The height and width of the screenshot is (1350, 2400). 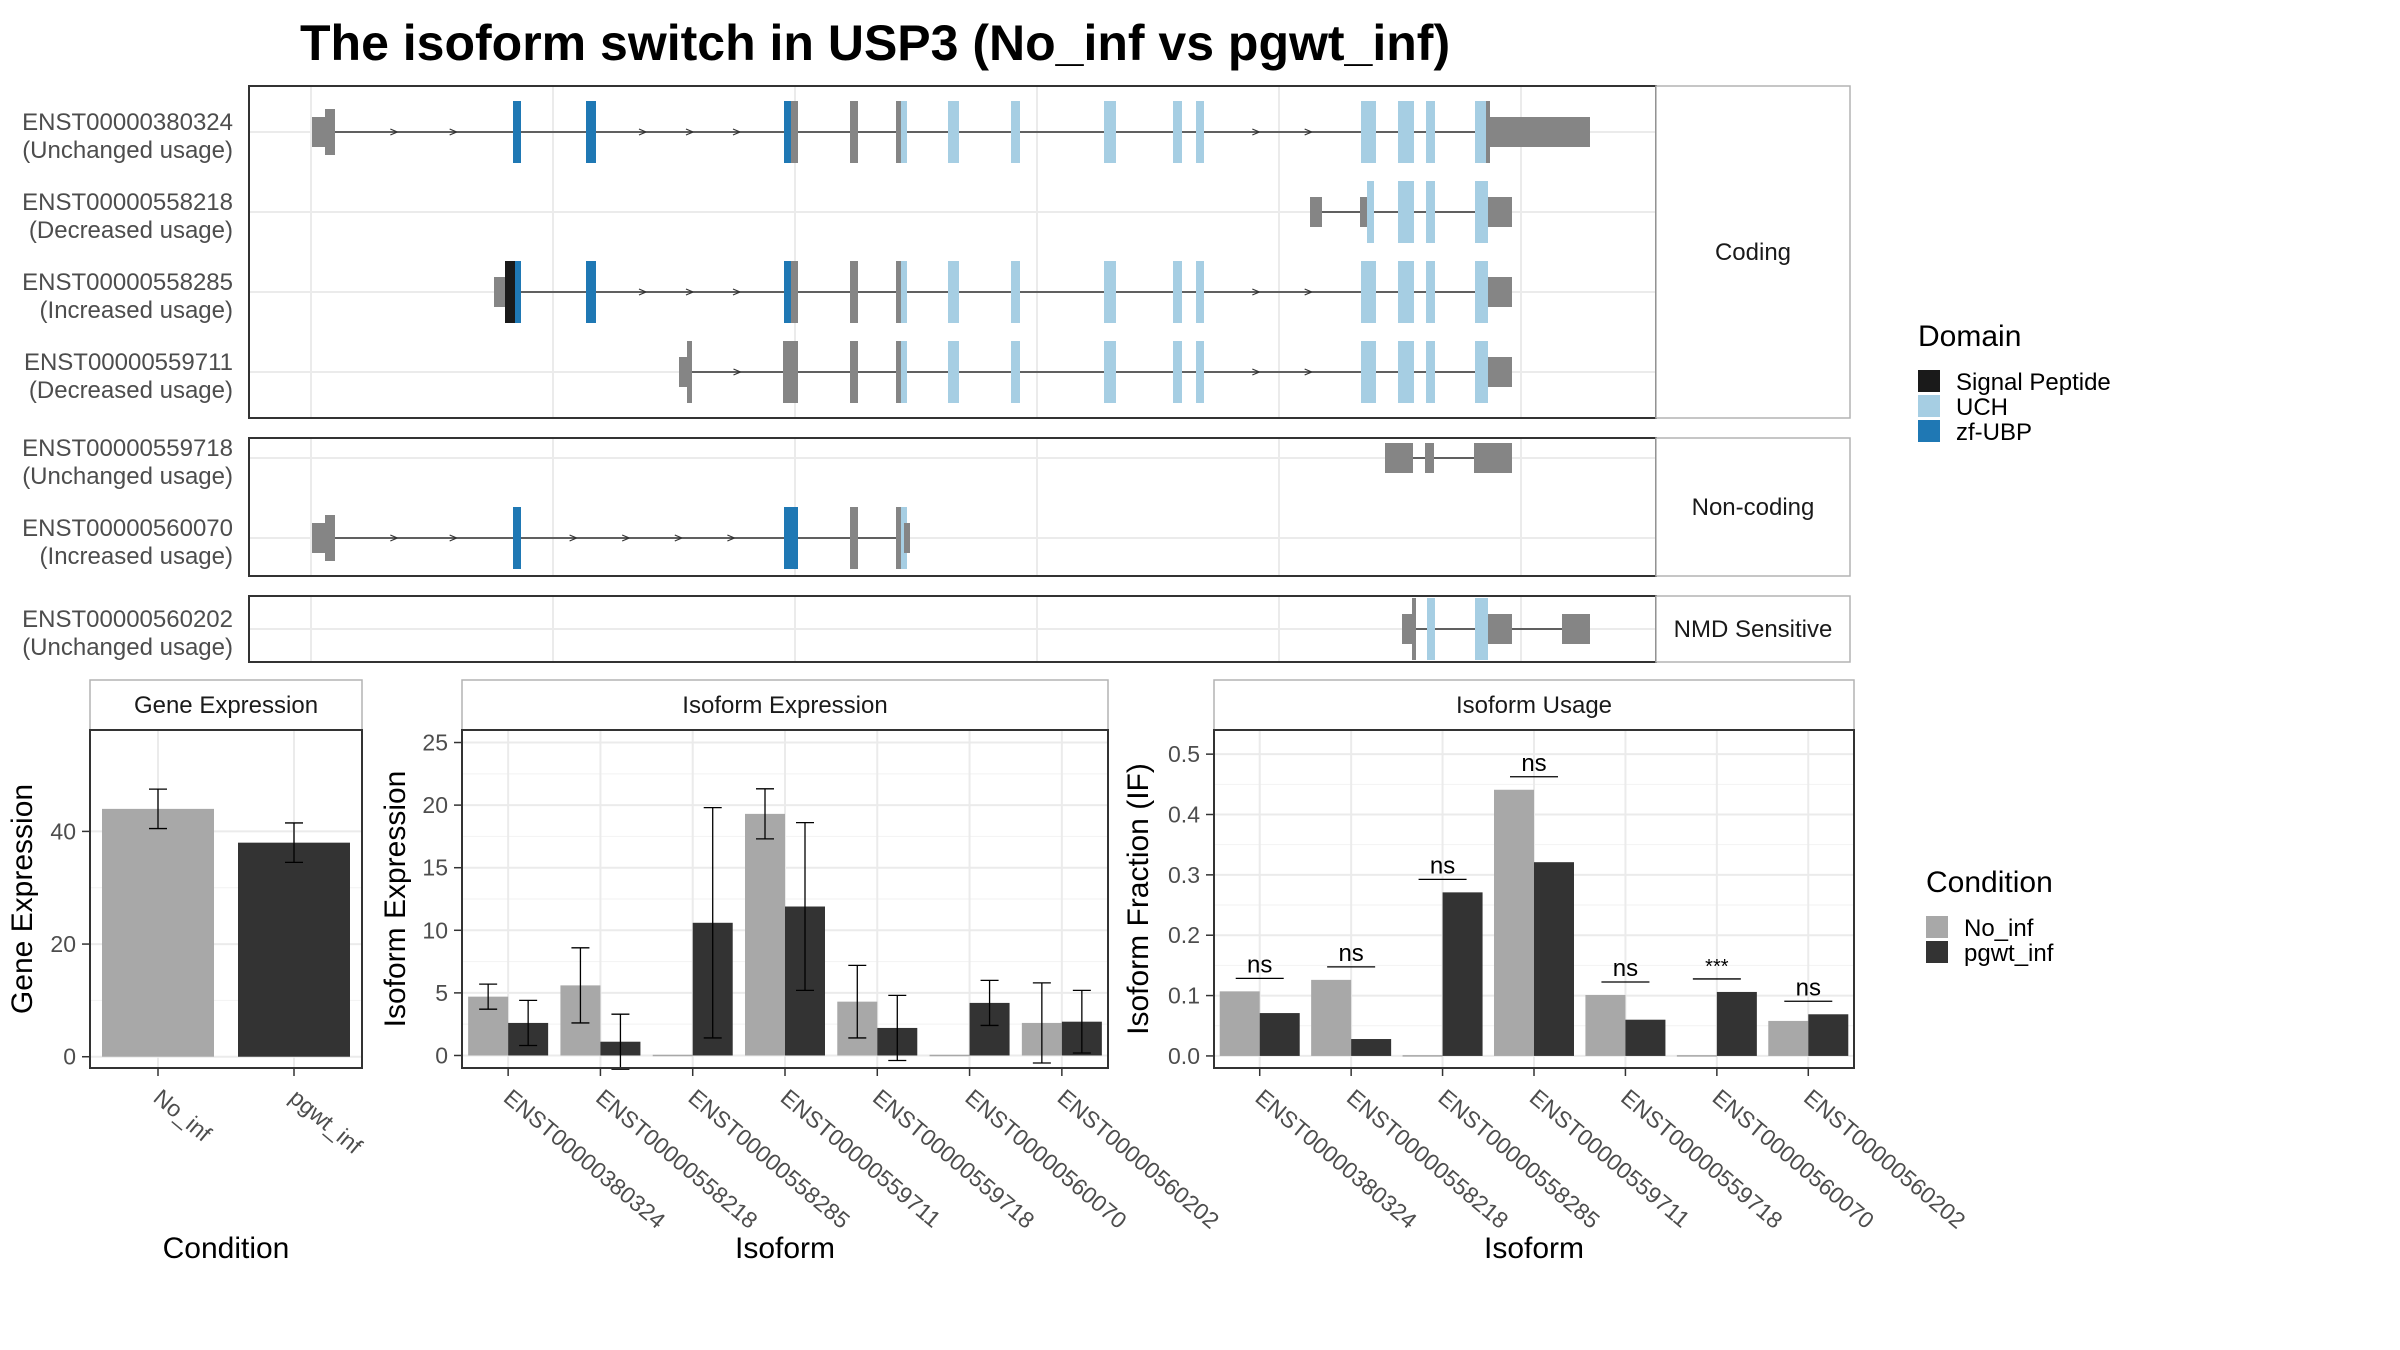 I want to click on x-tick-label: ENST00000560070, so click(x=1794, y=1159).